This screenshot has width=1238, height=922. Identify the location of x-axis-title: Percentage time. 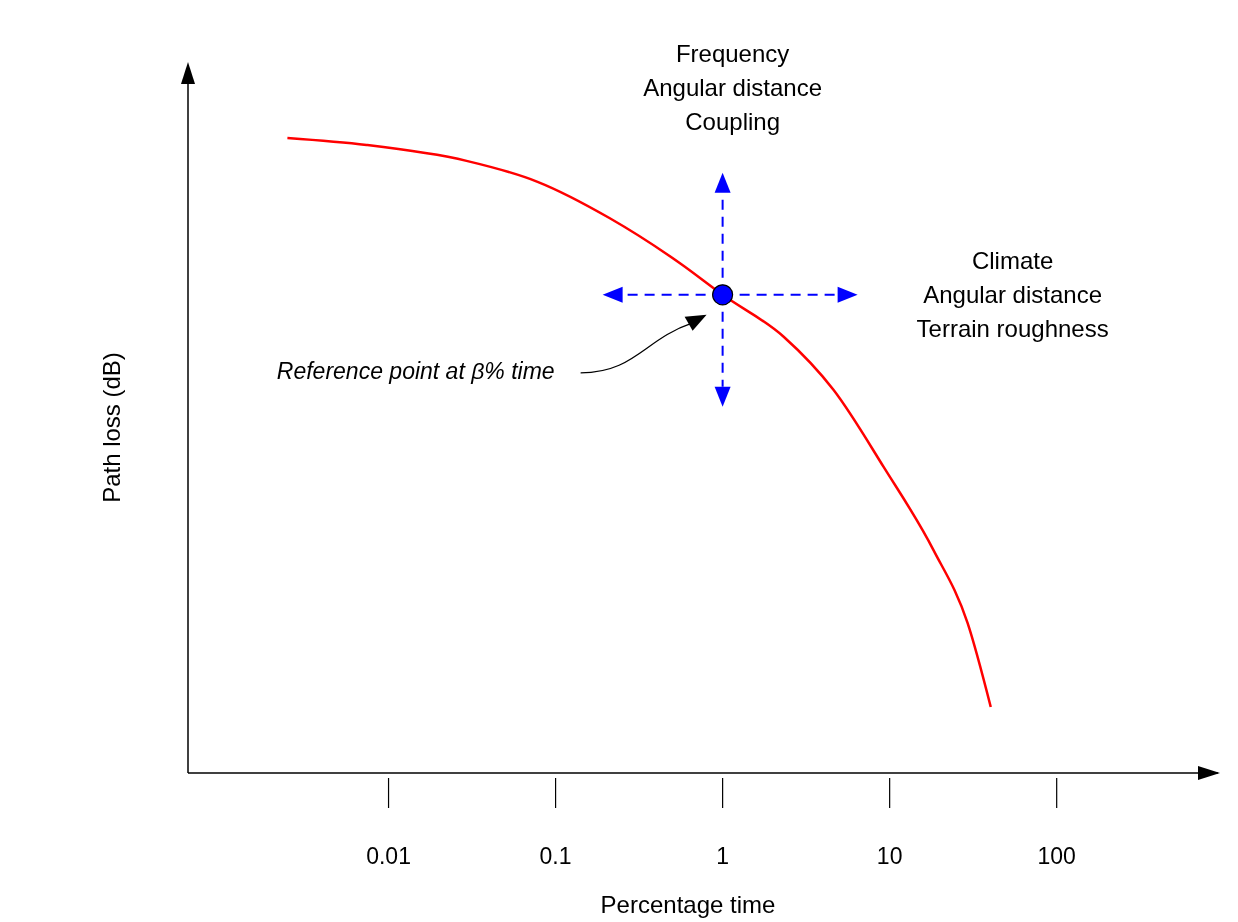
(688, 904).